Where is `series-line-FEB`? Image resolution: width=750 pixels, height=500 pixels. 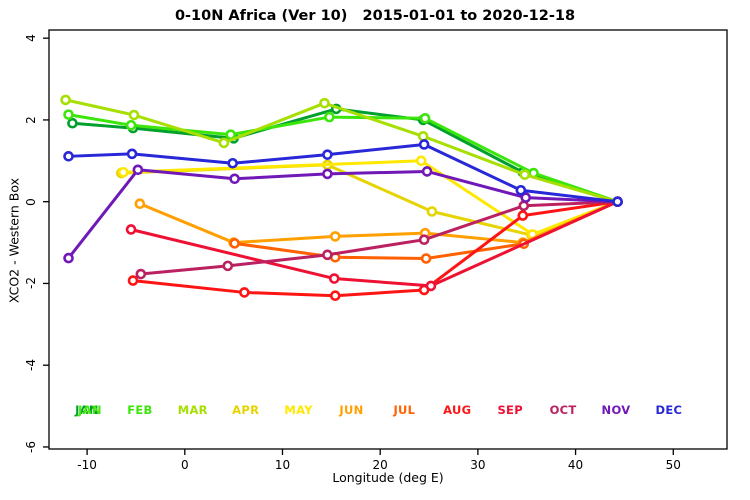 series-line-FEB is located at coordinates (343, 158).